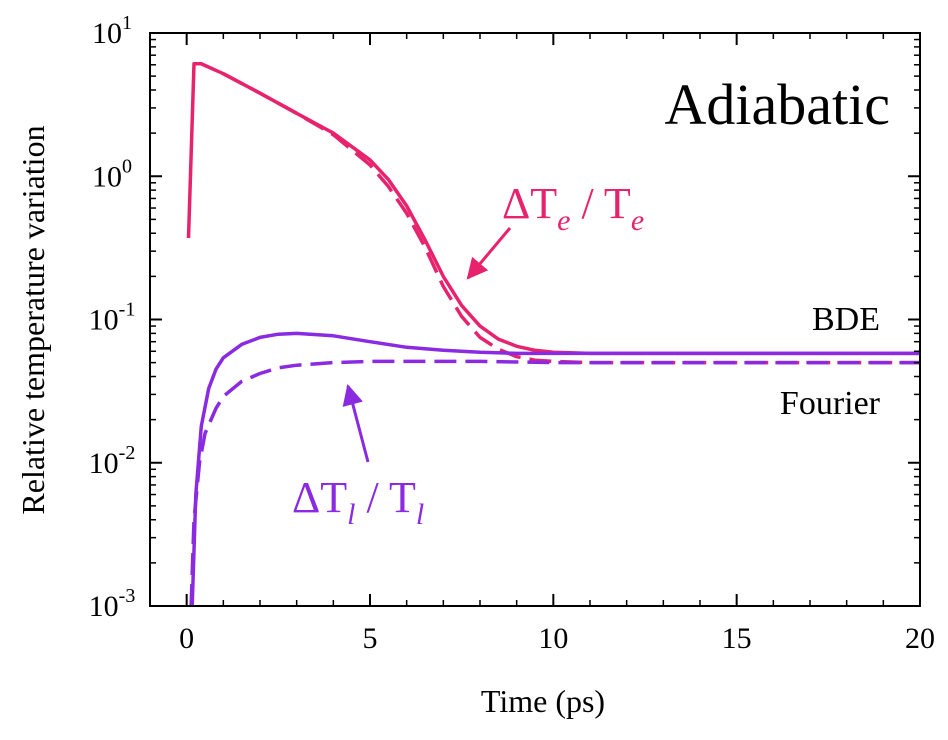 This screenshot has width=948, height=740. Describe the element at coordinates (112, 461) in the screenshot. I see `y-tick-label: 10⁻²` at that location.